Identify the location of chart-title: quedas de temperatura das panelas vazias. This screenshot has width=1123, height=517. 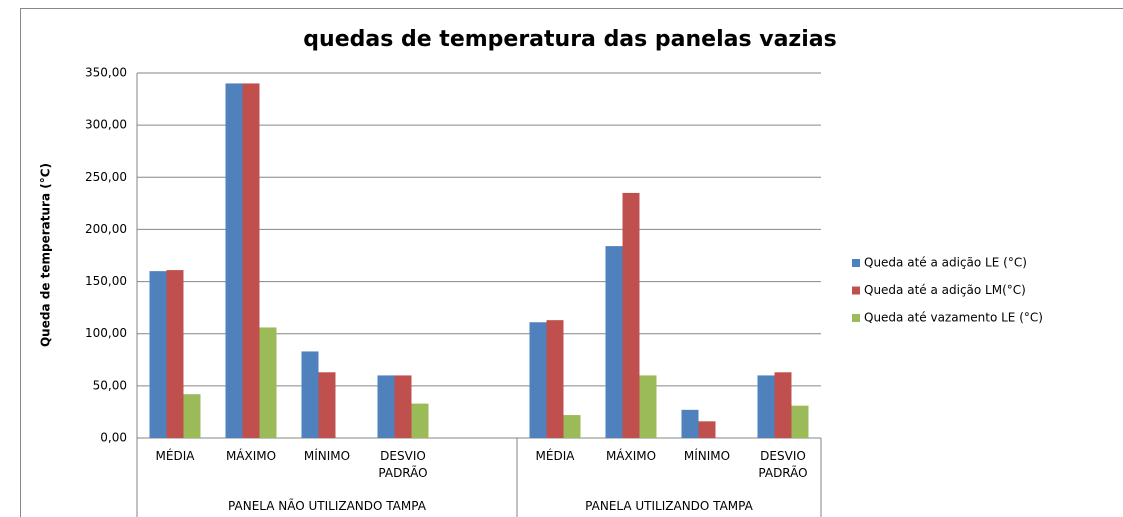
(569, 39).